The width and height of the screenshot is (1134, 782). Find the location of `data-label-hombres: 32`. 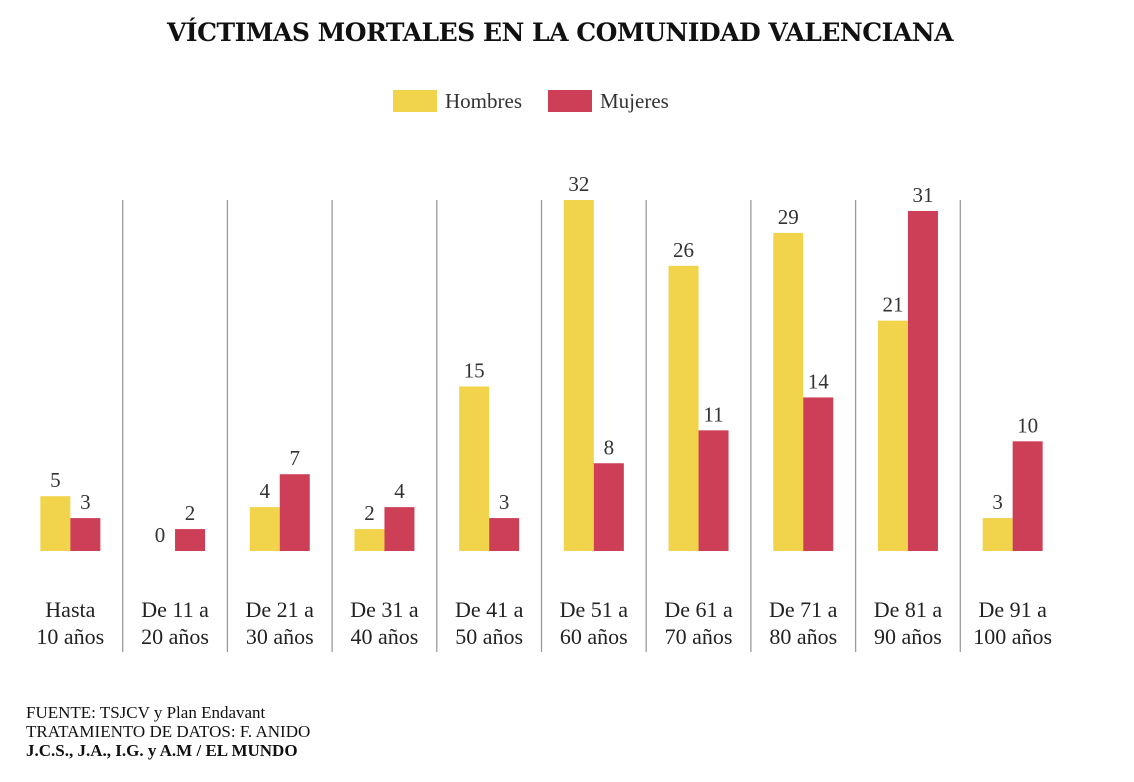

data-label-hombres: 32 is located at coordinates (578, 184).